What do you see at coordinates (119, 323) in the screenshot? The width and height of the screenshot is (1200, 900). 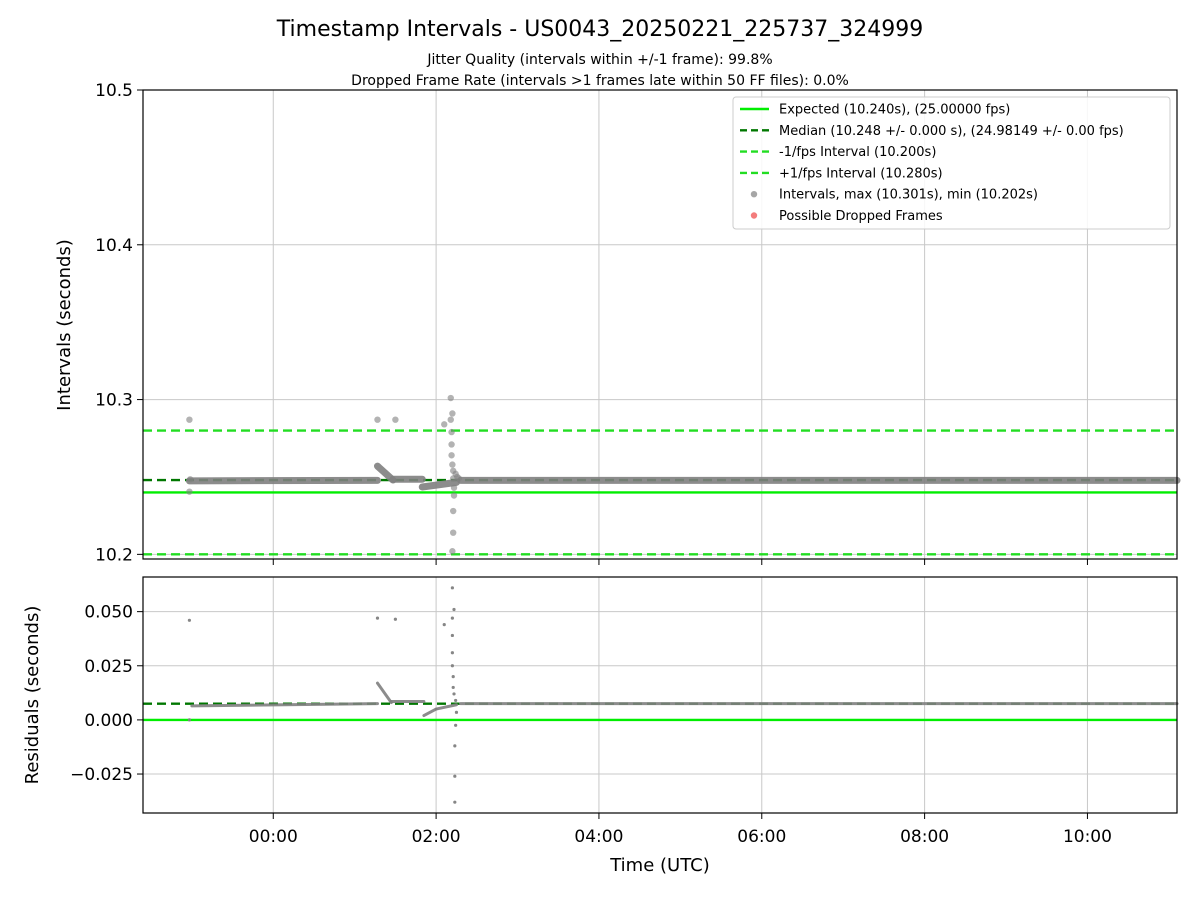 I see `intervals-y-ticks: 10.2 10.3 10.4 10.5` at bounding box center [119, 323].